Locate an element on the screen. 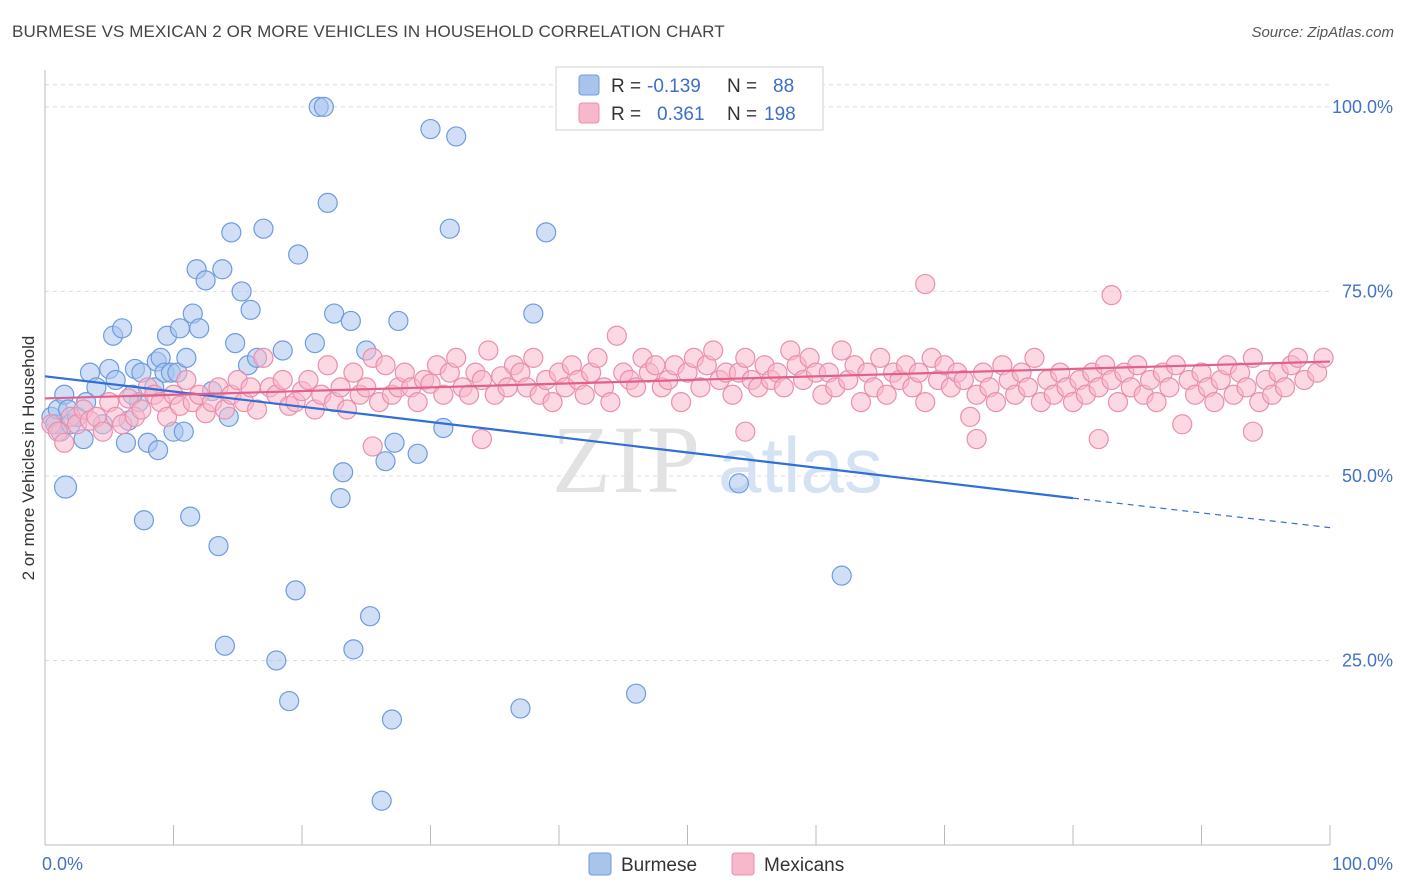 This screenshot has height=892, width=1406. stats-box: R = -0.139 N = 88 R = 0.361 N = 198 is located at coordinates (689, 98).